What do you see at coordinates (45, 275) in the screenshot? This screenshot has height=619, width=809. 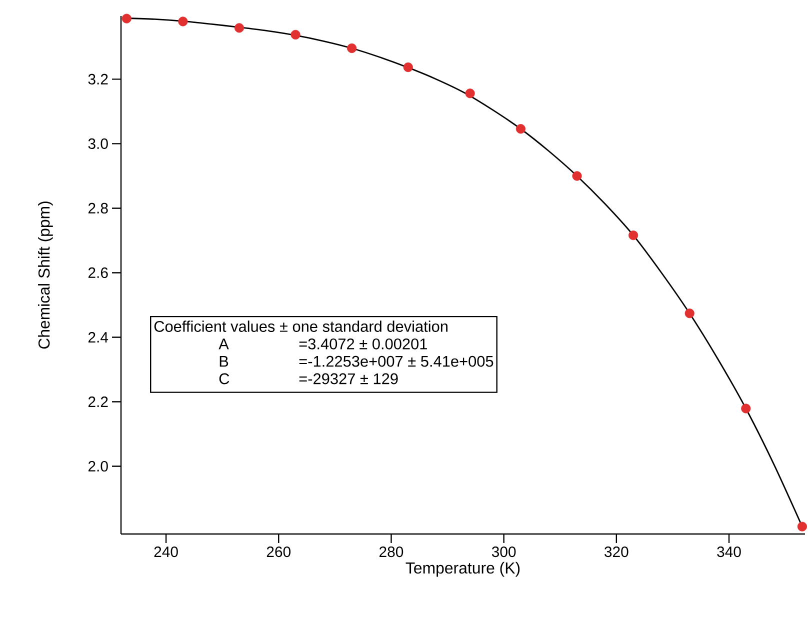 I see `y-axis-title: Chemical Shift (ppm)` at bounding box center [45, 275].